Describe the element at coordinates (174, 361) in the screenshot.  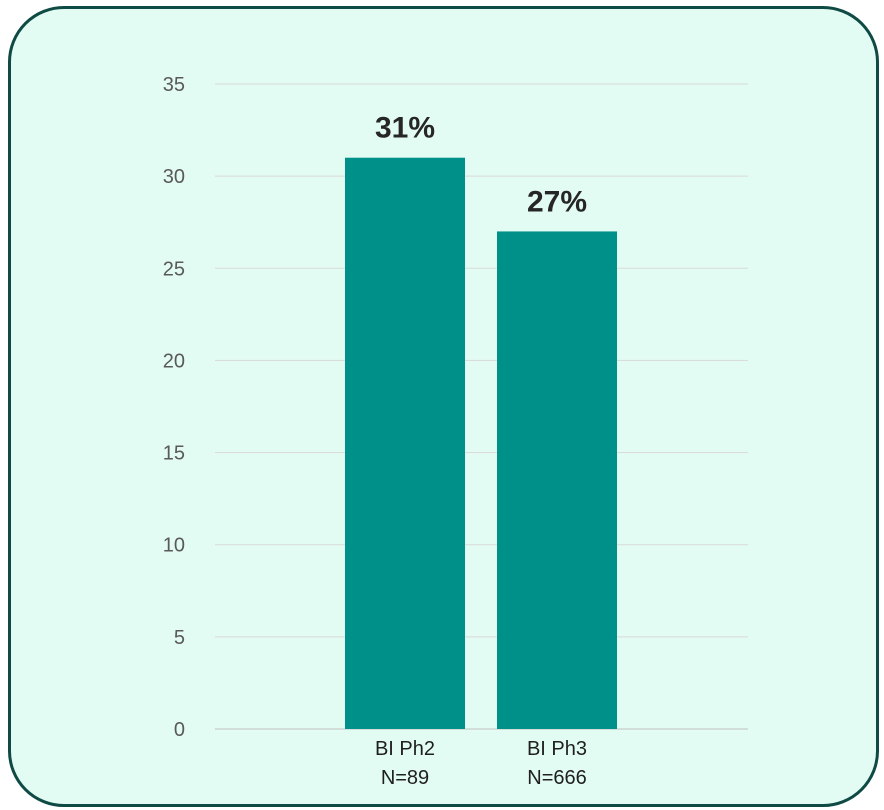
I see `y-tick-label: 20` at that location.